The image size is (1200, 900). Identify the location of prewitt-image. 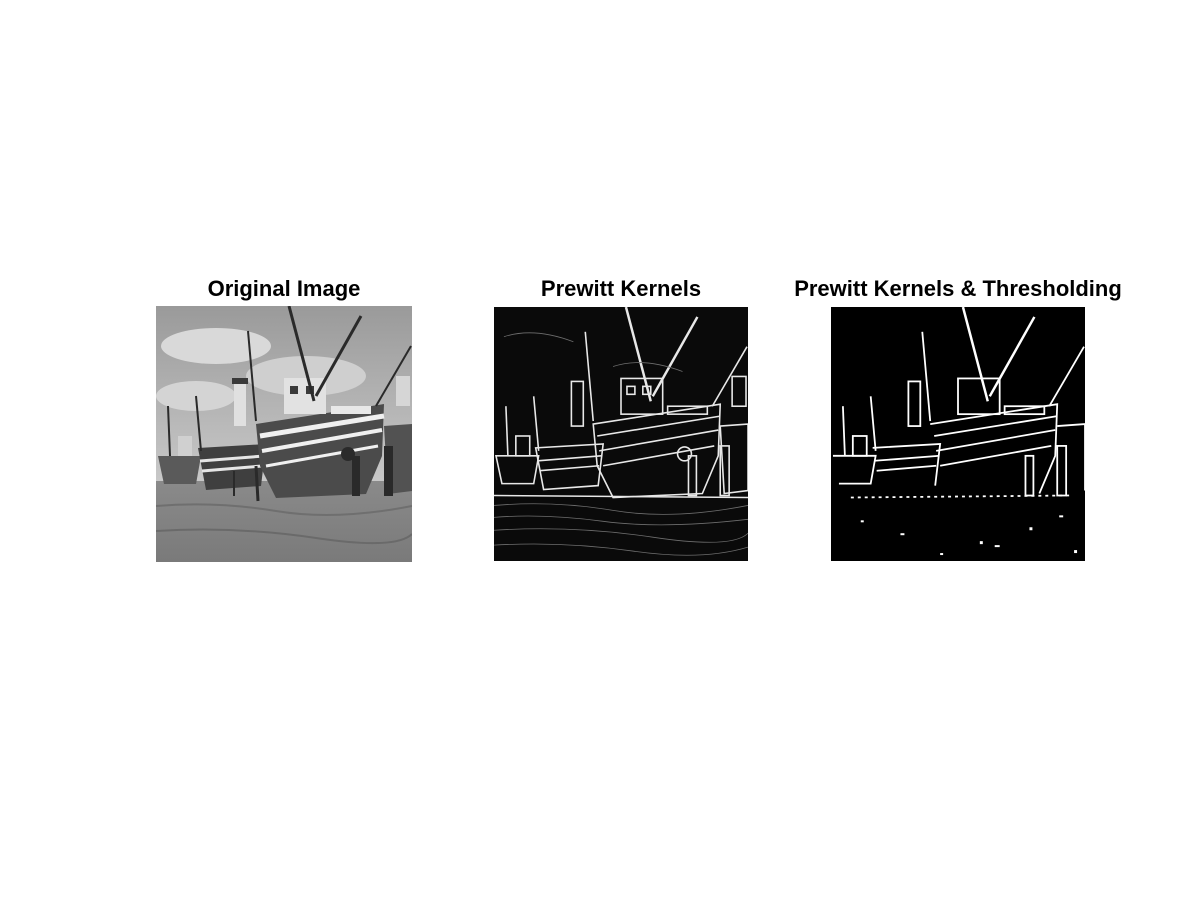
(621, 434).